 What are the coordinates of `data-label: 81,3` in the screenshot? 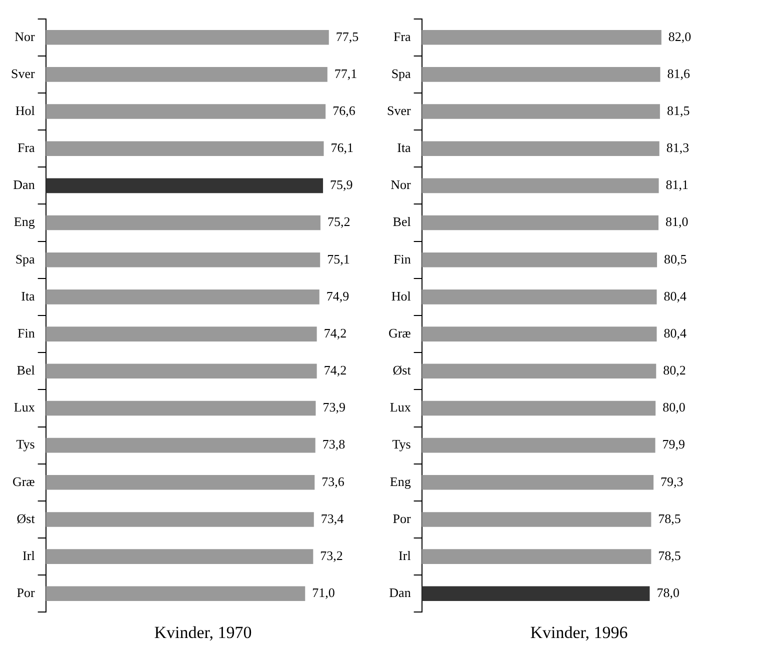 It's located at (678, 148).